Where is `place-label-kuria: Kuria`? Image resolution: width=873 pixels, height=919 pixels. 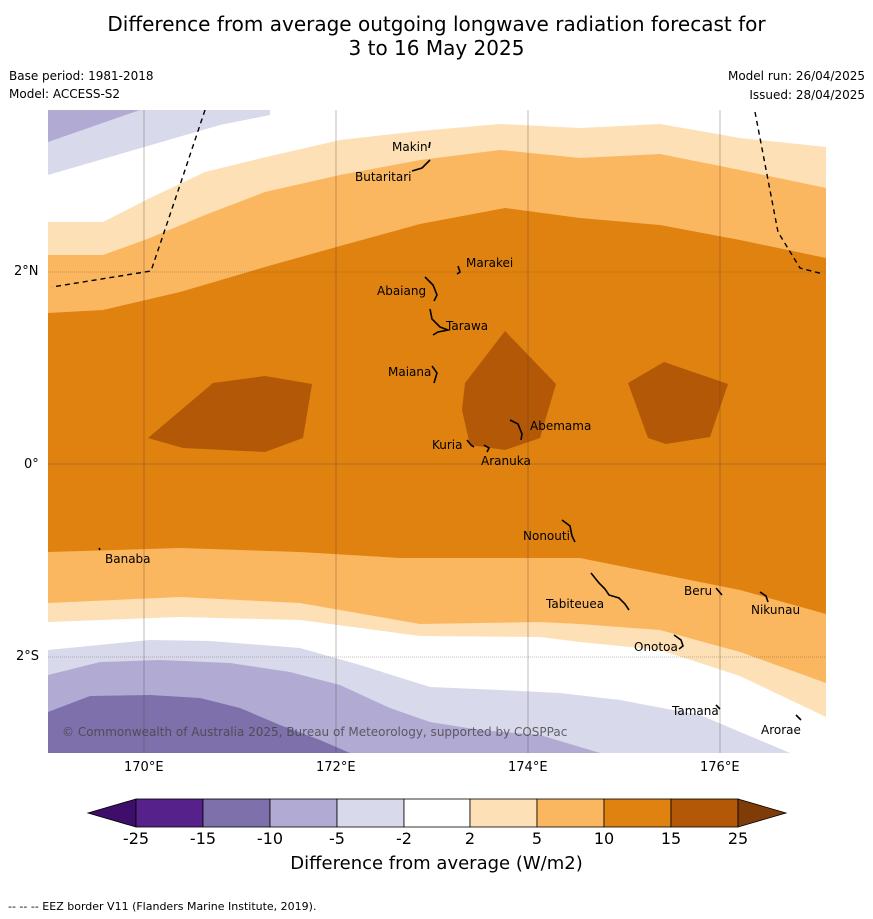 place-label-kuria: Kuria is located at coordinates (447, 445).